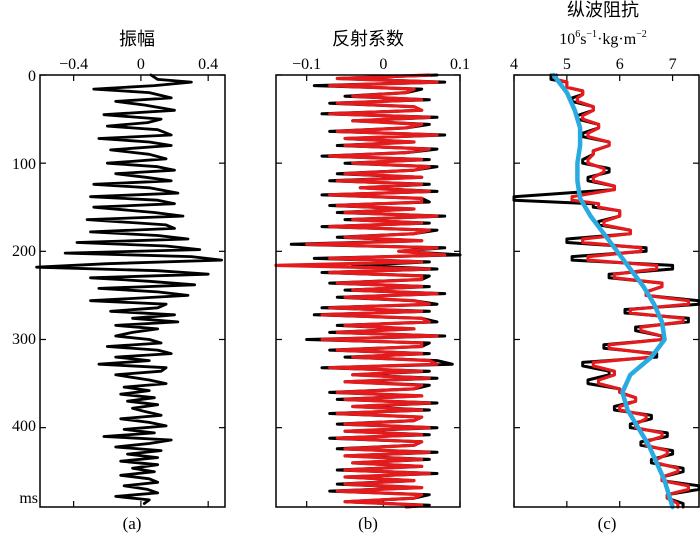 The width and height of the screenshot is (700, 539). I want to click on panel-b-xtick-label-0: −0.1, so click(306, 64).